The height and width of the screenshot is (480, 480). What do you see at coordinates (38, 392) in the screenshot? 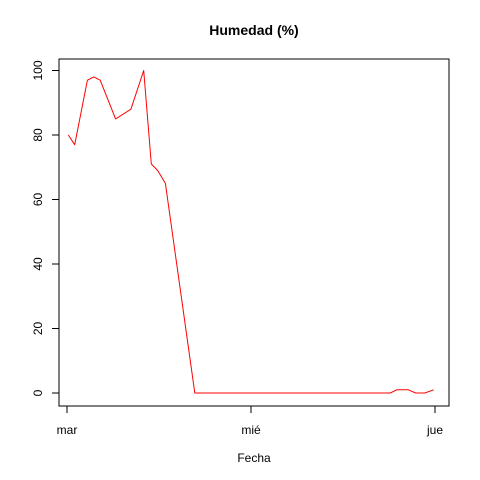
I see `y-tick-label: 0` at bounding box center [38, 392].